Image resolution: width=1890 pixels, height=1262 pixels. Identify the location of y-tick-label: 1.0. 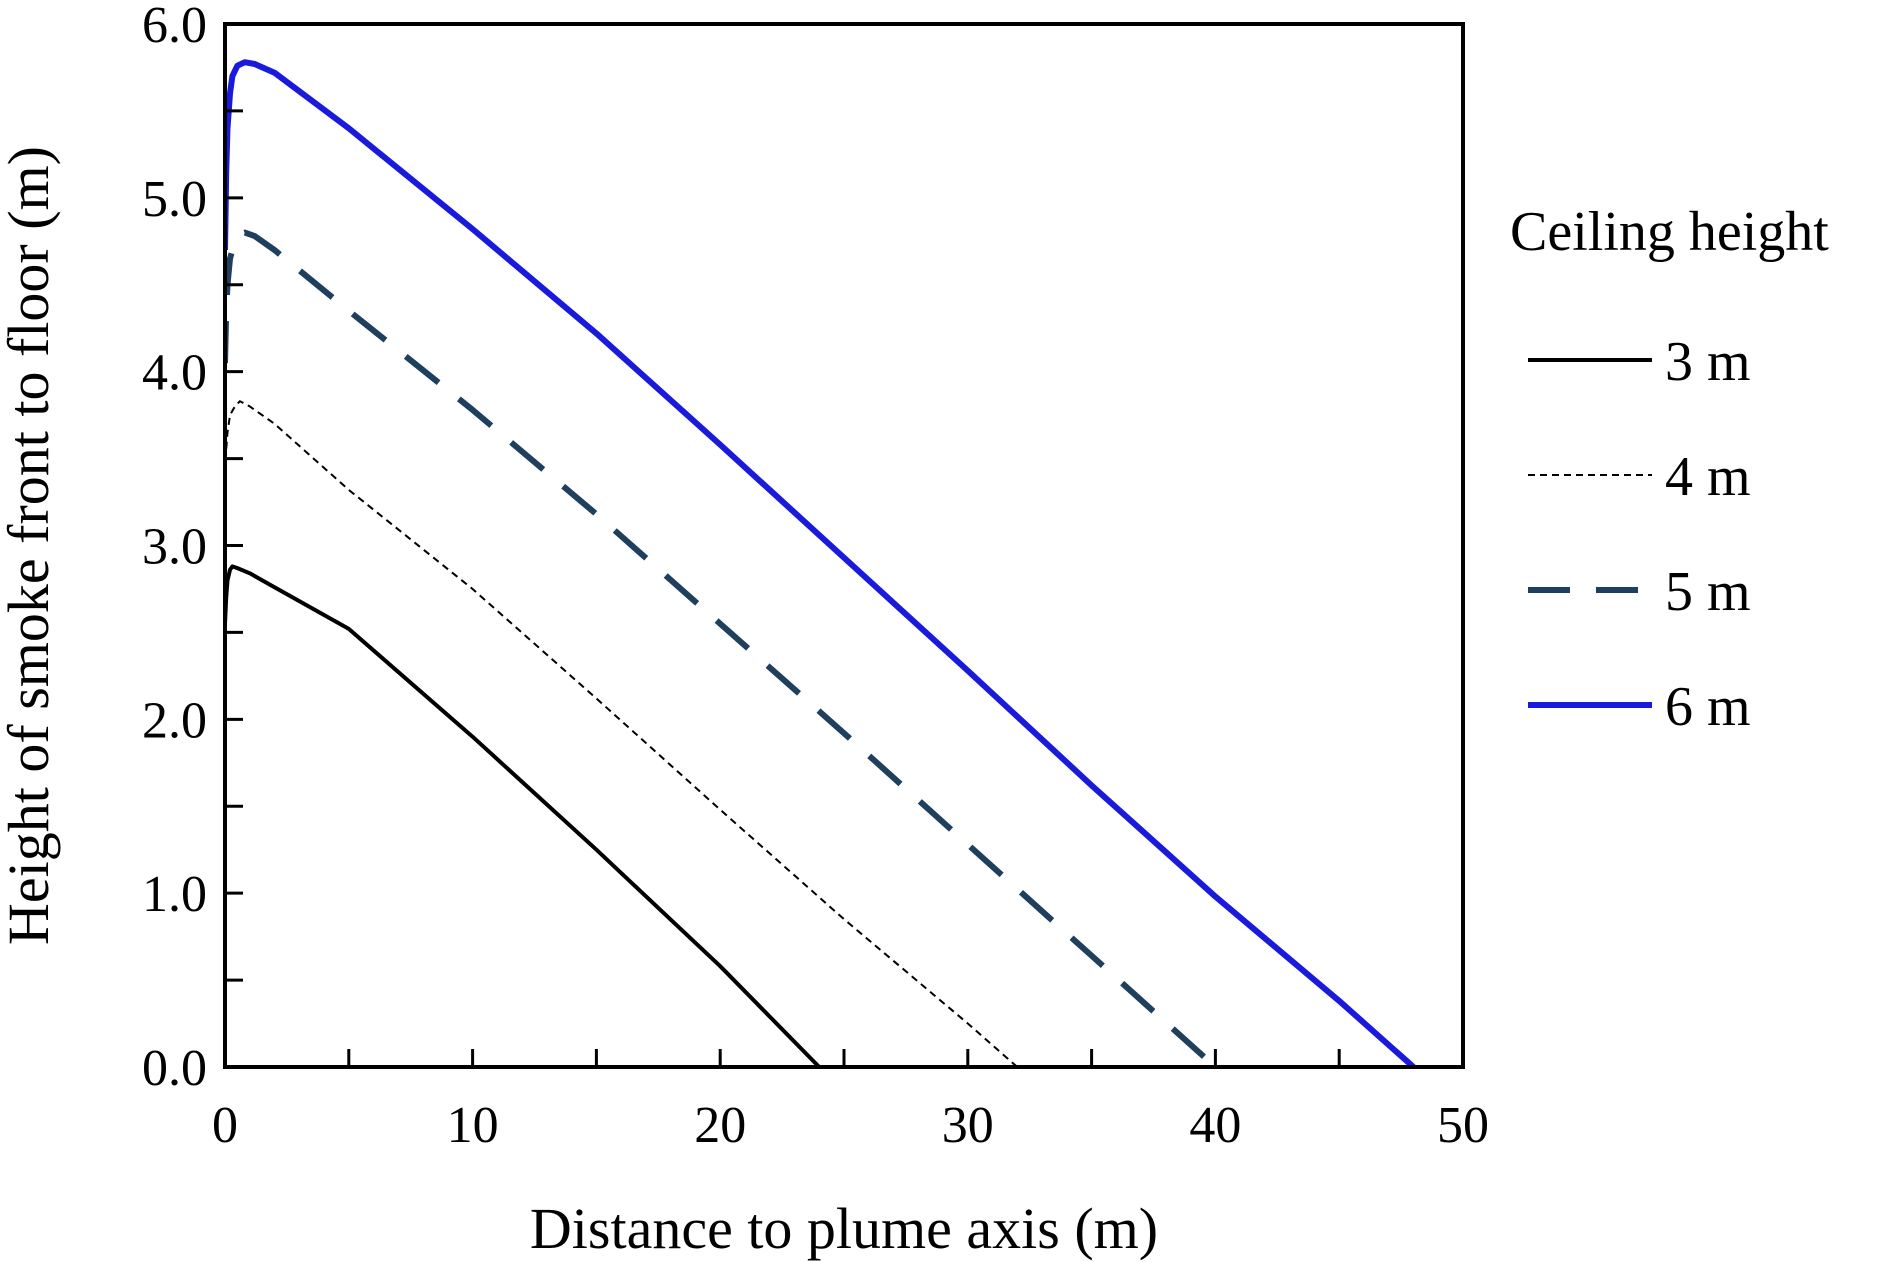
(174, 894).